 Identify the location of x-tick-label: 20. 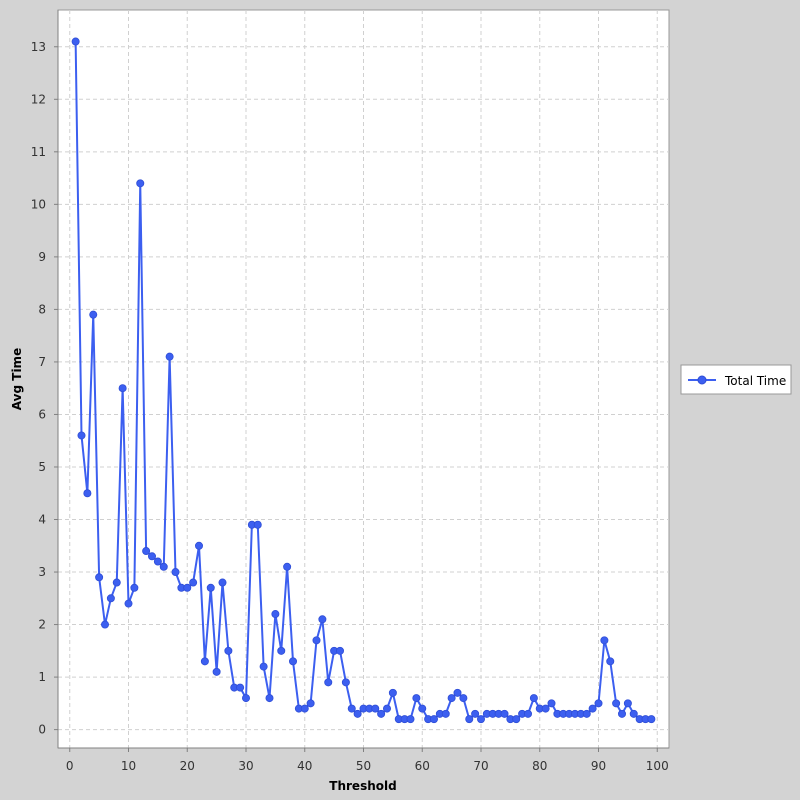
(187, 766).